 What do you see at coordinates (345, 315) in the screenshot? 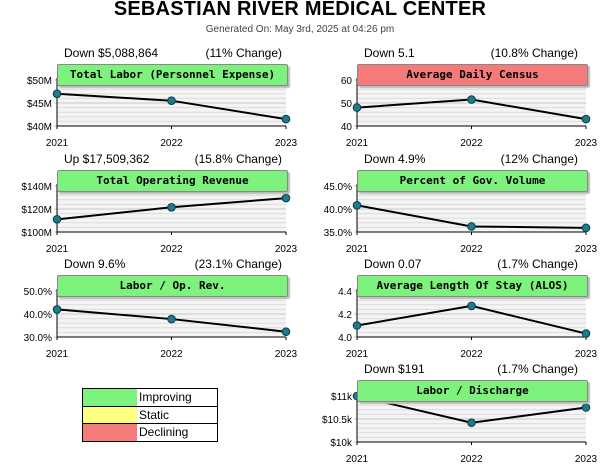
I see `y-tick-label: 4.2` at bounding box center [345, 315].